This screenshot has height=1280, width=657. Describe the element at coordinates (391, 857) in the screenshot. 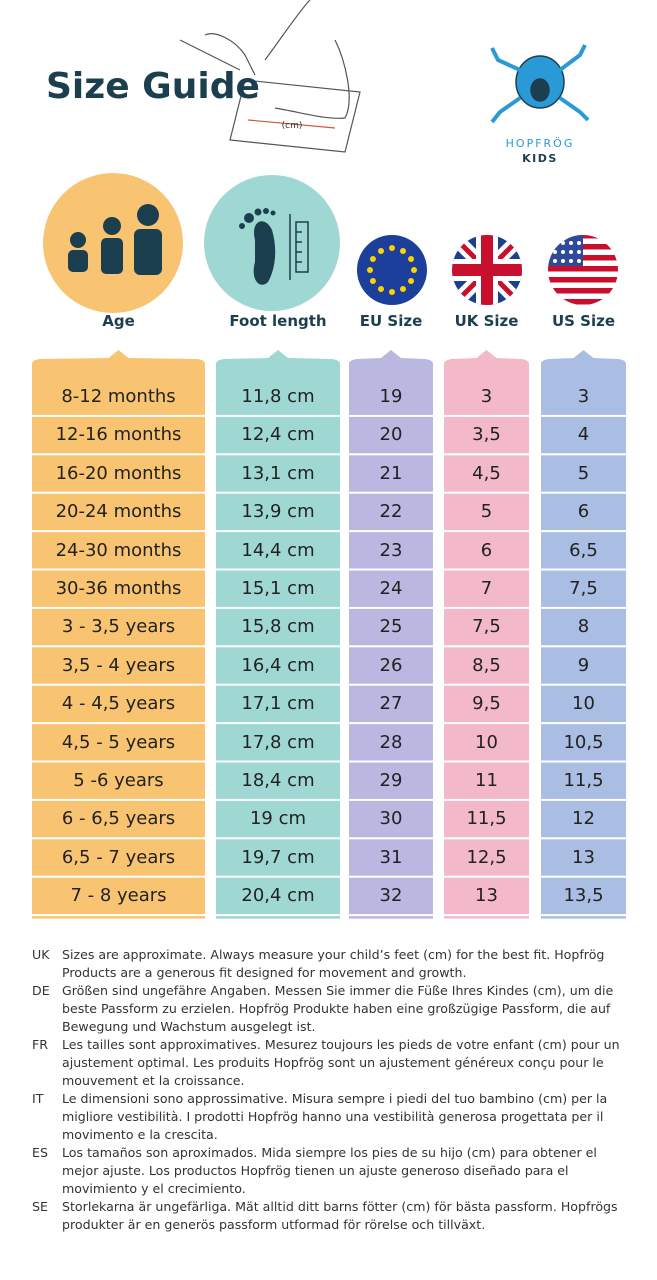

I see `cell: 31` at that location.